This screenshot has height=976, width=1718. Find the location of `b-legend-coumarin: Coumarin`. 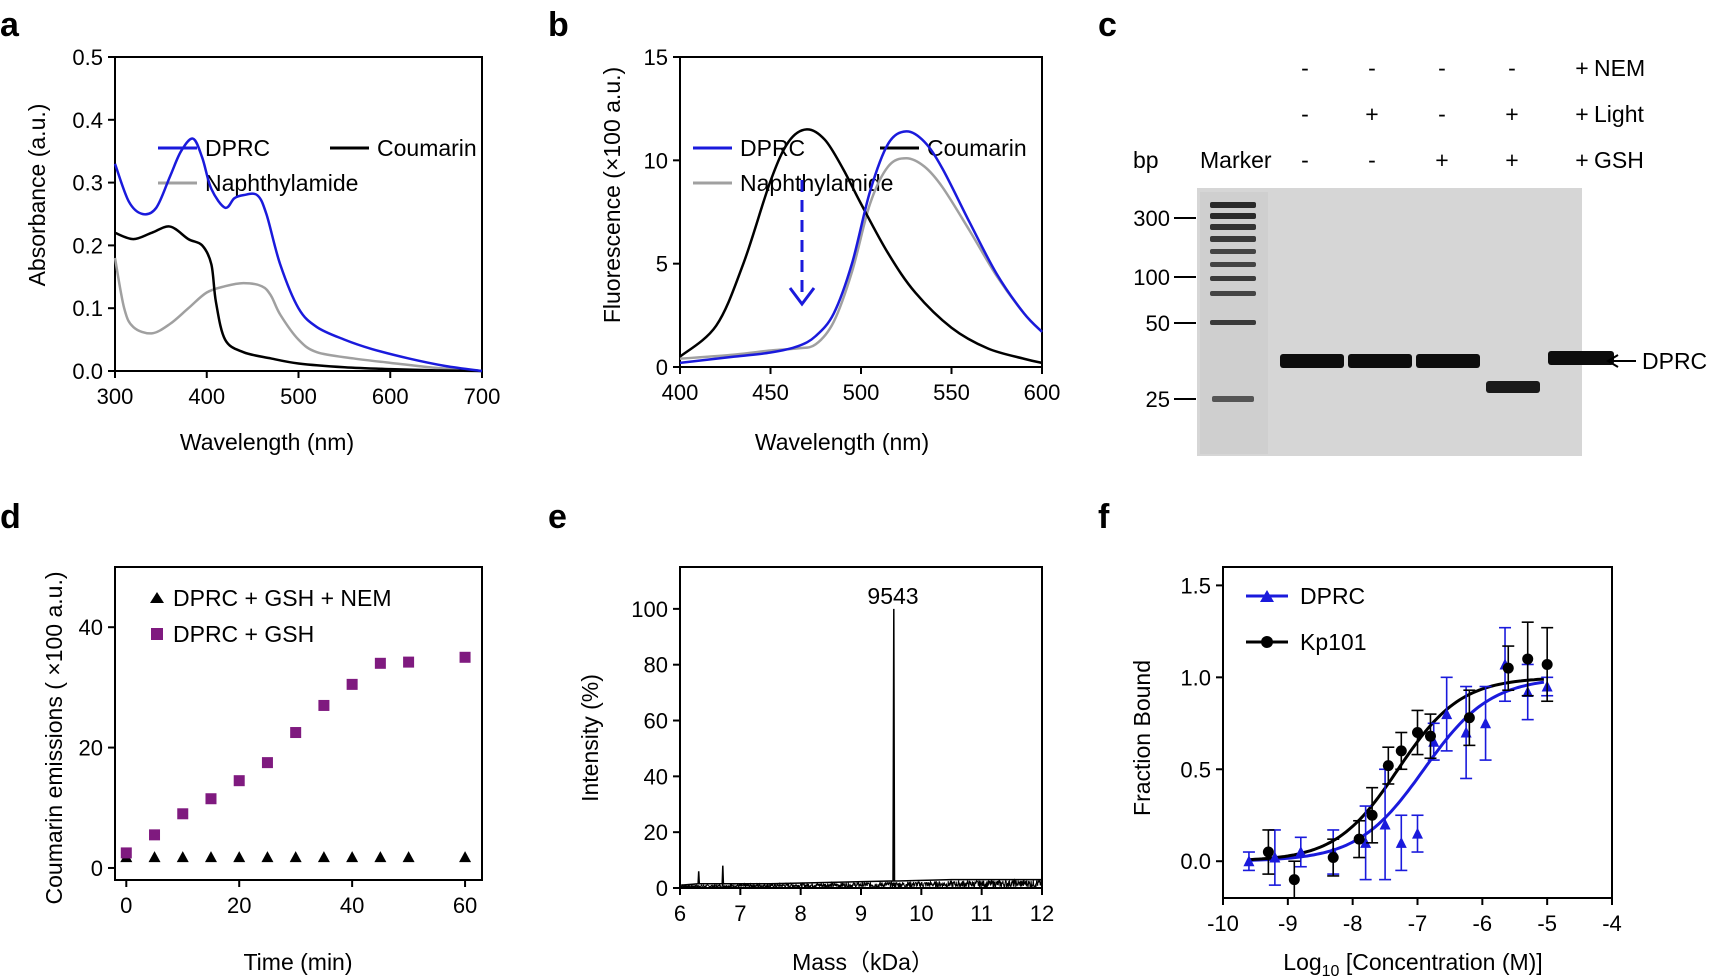

b-legend-coumarin: Coumarin is located at coordinates (977, 148).